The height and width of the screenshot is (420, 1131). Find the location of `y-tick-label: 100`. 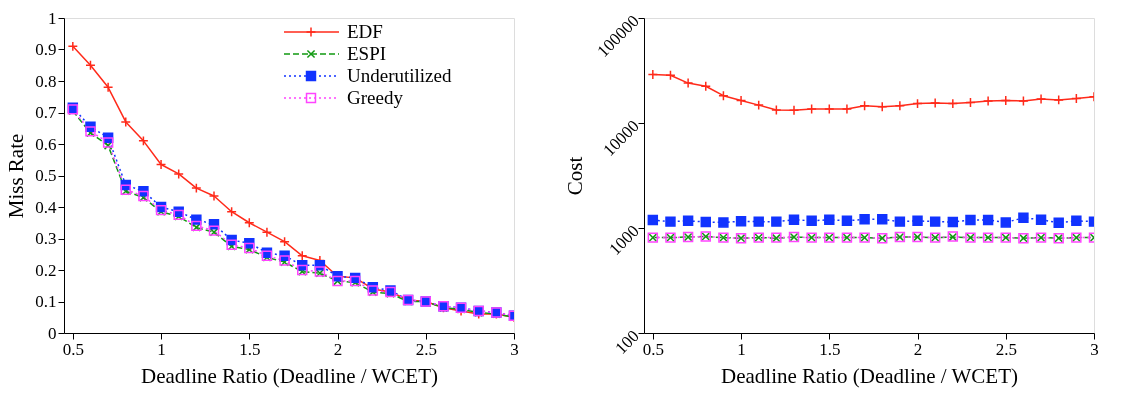

y-tick-label: 100 is located at coordinates (627, 342).